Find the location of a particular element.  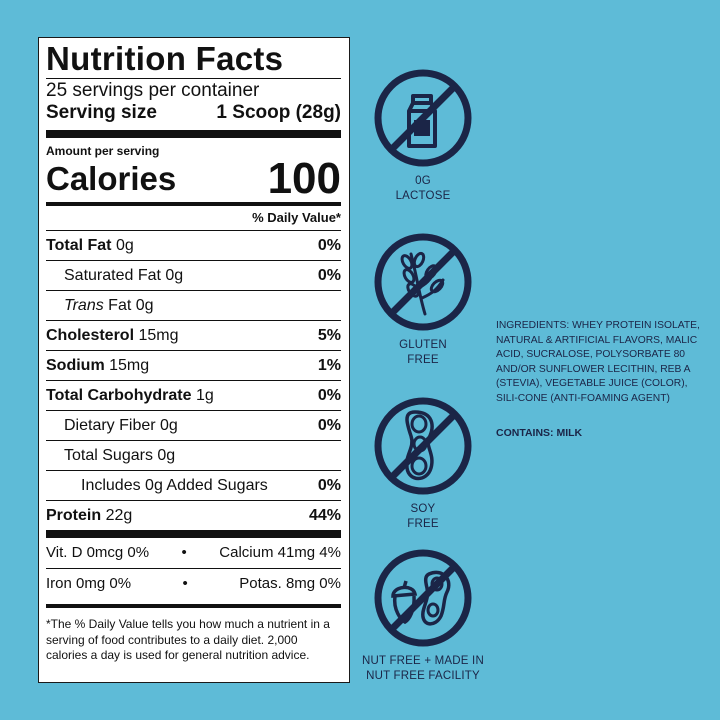

label-title: Nutrition Facts is located at coordinates (165, 58).